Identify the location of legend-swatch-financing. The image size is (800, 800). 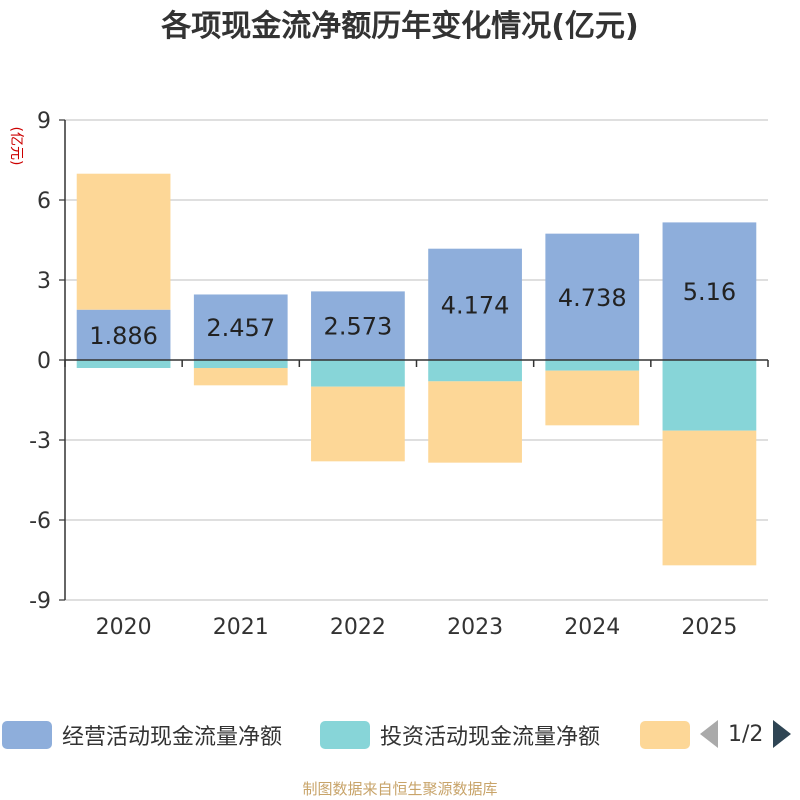
(665, 735).